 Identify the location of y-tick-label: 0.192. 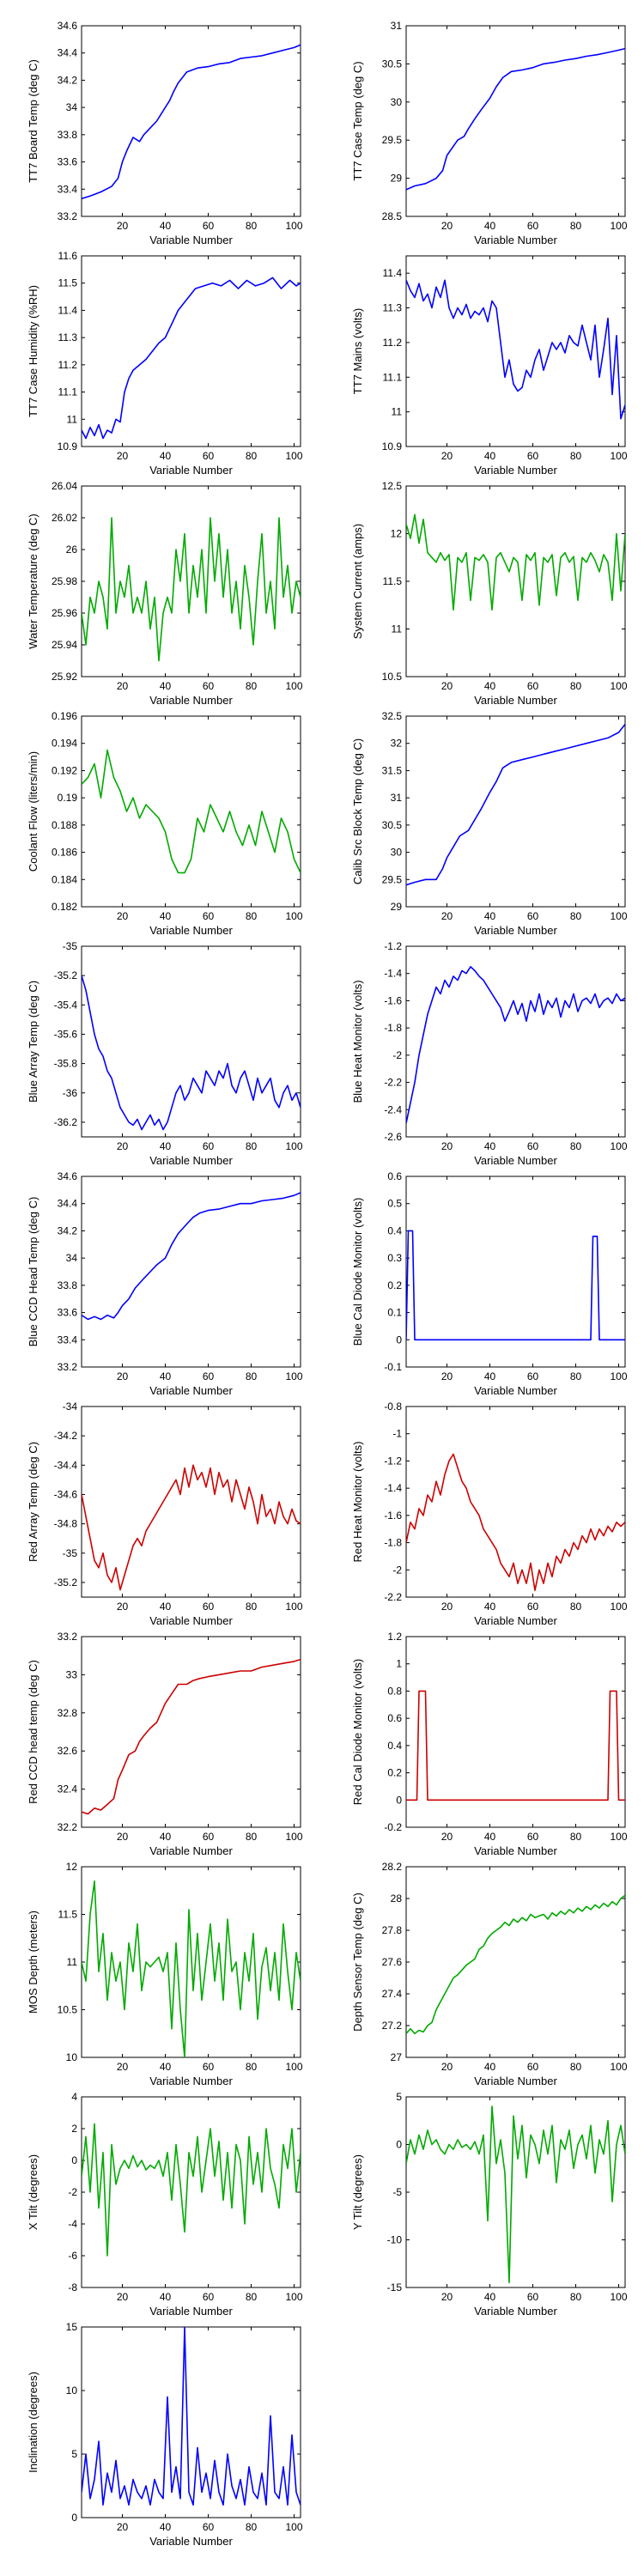
(64, 770).